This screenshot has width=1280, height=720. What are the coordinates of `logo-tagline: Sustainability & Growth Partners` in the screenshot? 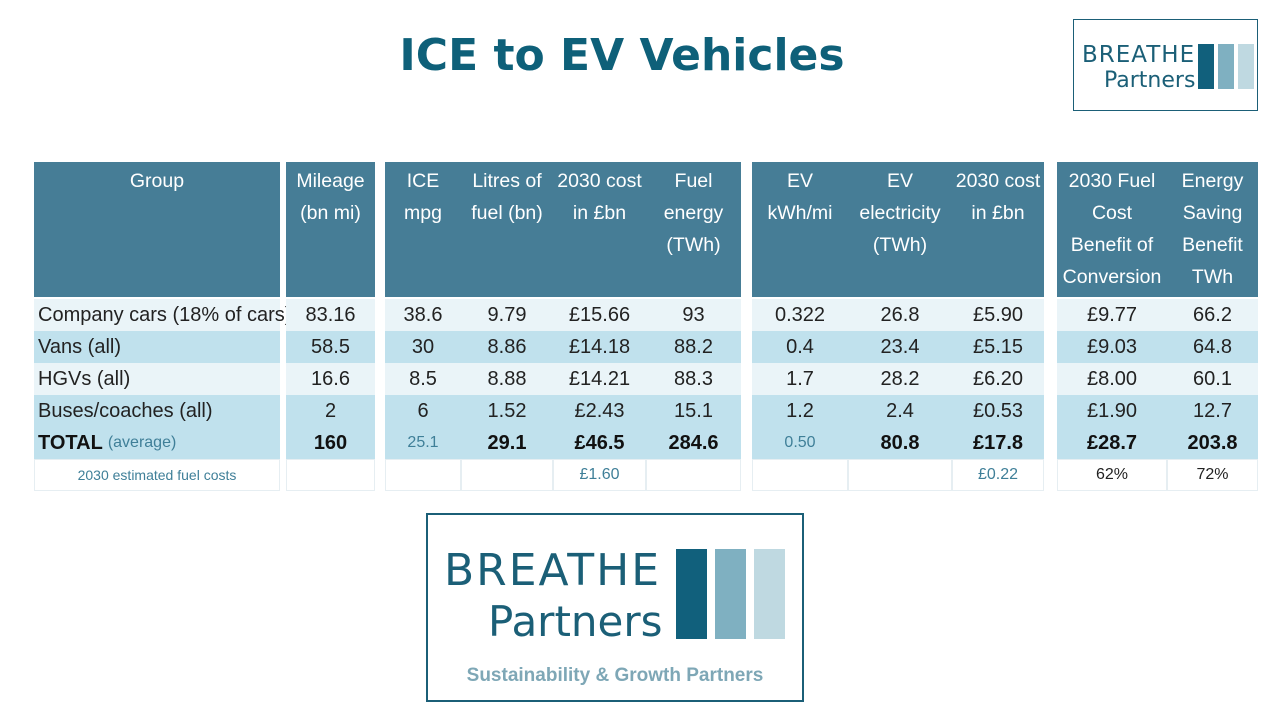 It's located at (615, 675).